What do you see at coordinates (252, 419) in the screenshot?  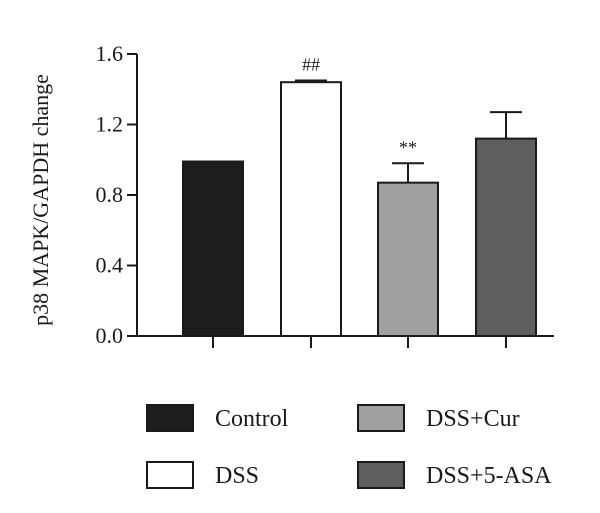 I see `legend-label: Control` at bounding box center [252, 419].